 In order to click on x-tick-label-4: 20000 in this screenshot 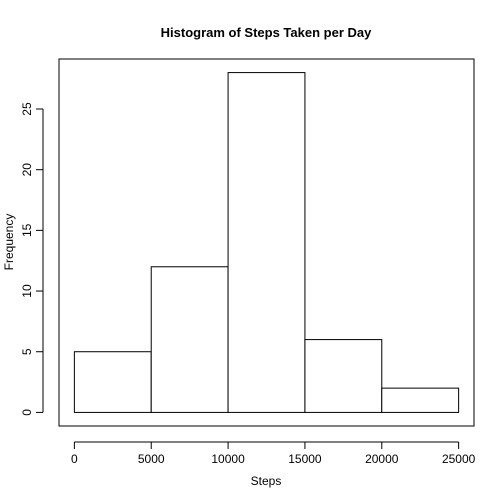, I will do `click(382, 459)`.